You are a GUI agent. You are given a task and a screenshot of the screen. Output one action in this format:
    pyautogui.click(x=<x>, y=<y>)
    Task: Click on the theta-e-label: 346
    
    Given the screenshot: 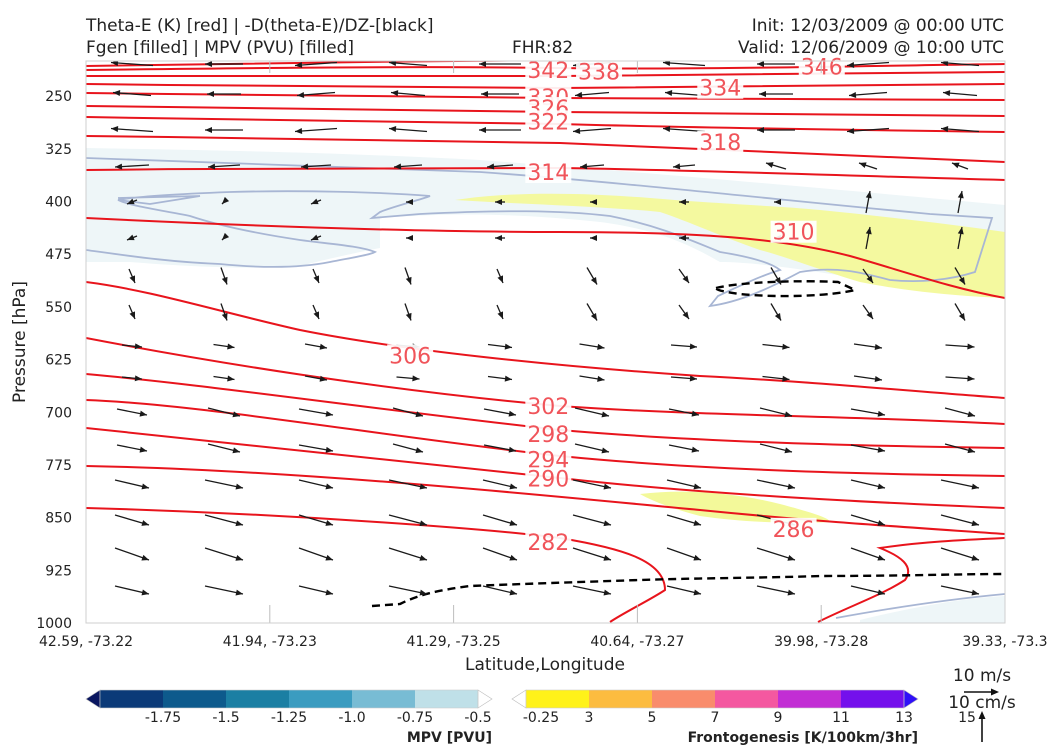 What is the action you would take?
    pyautogui.click(x=822, y=68)
    